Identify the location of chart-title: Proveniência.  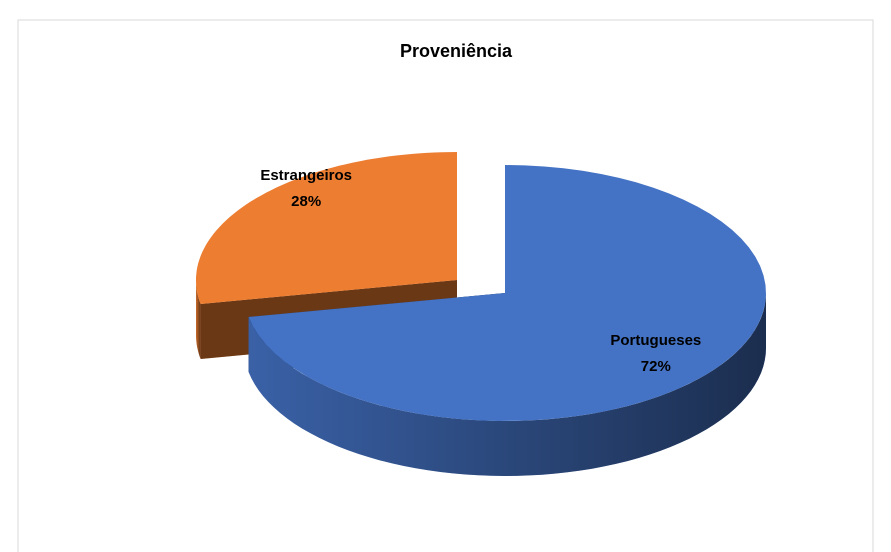
(456, 51).